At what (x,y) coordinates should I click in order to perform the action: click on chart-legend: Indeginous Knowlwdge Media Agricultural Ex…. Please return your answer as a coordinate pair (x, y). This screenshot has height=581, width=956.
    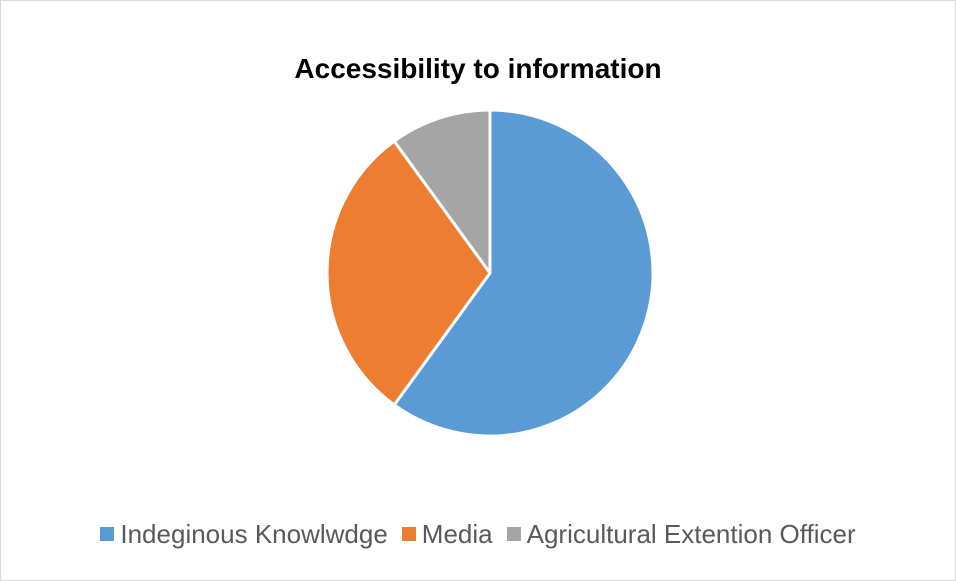
    Looking at the image, I should click on (478, 534).